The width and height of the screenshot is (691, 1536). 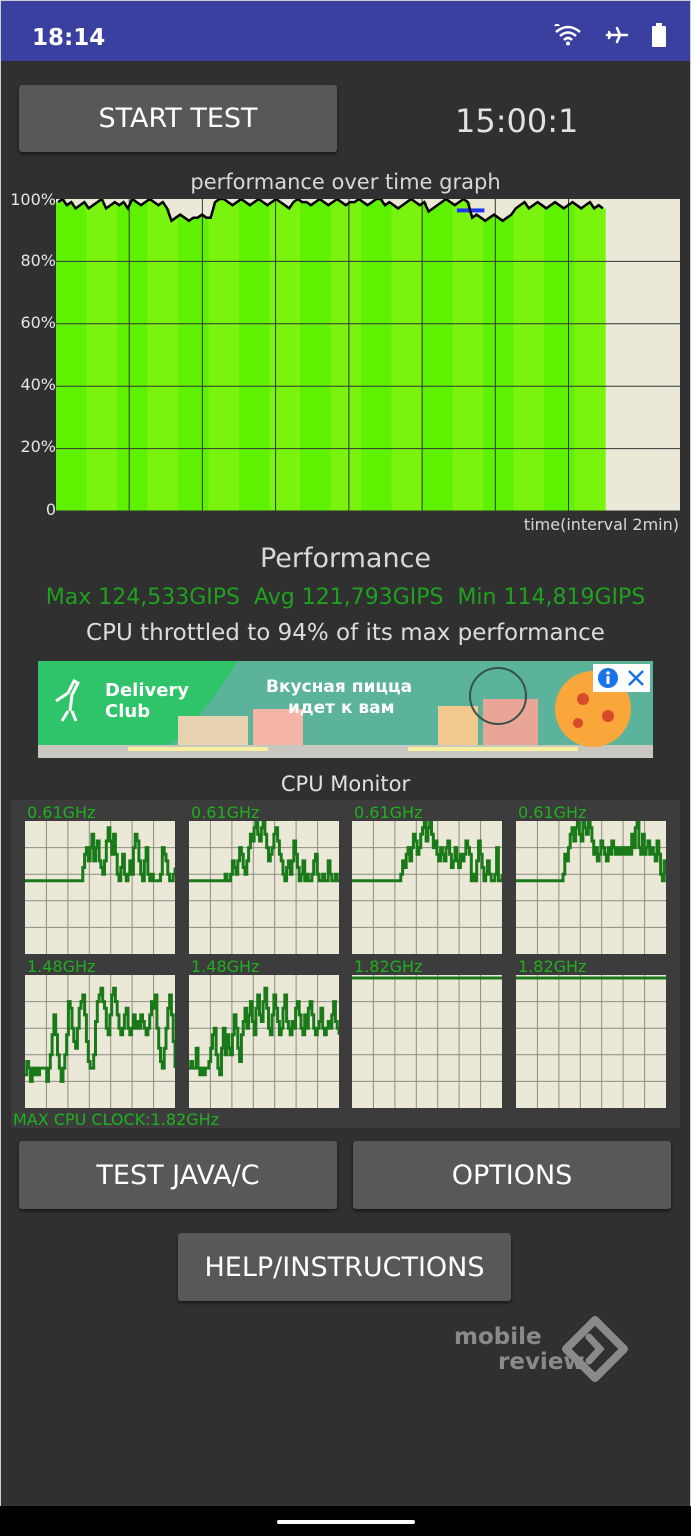 I want to click on status-time: 18:14, so click(x=69, y=38).